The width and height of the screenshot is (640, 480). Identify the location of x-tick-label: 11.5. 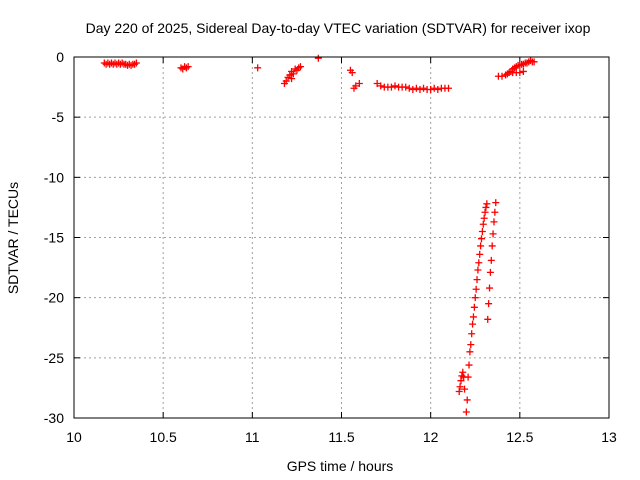
(341, 437).